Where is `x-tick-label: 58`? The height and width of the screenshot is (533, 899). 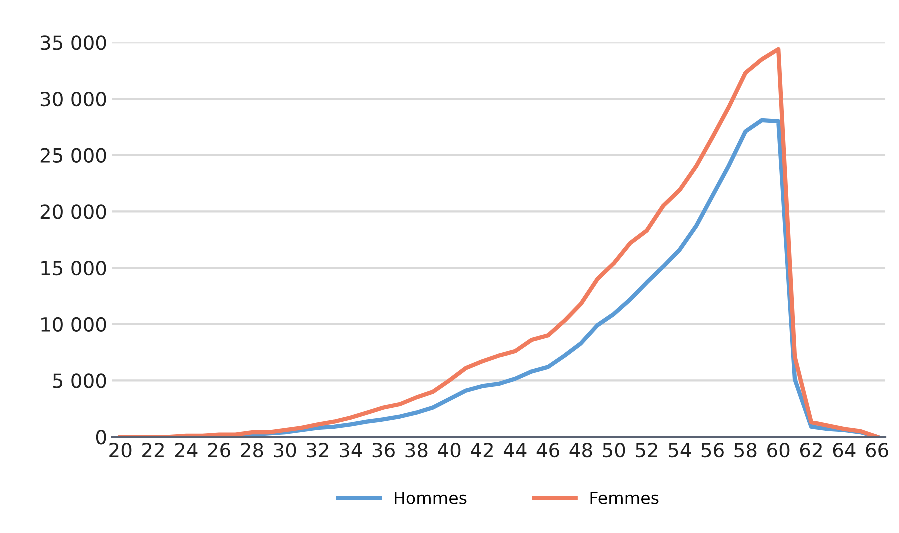
x-tick-label: 58 is located at coordinates (745, 450).